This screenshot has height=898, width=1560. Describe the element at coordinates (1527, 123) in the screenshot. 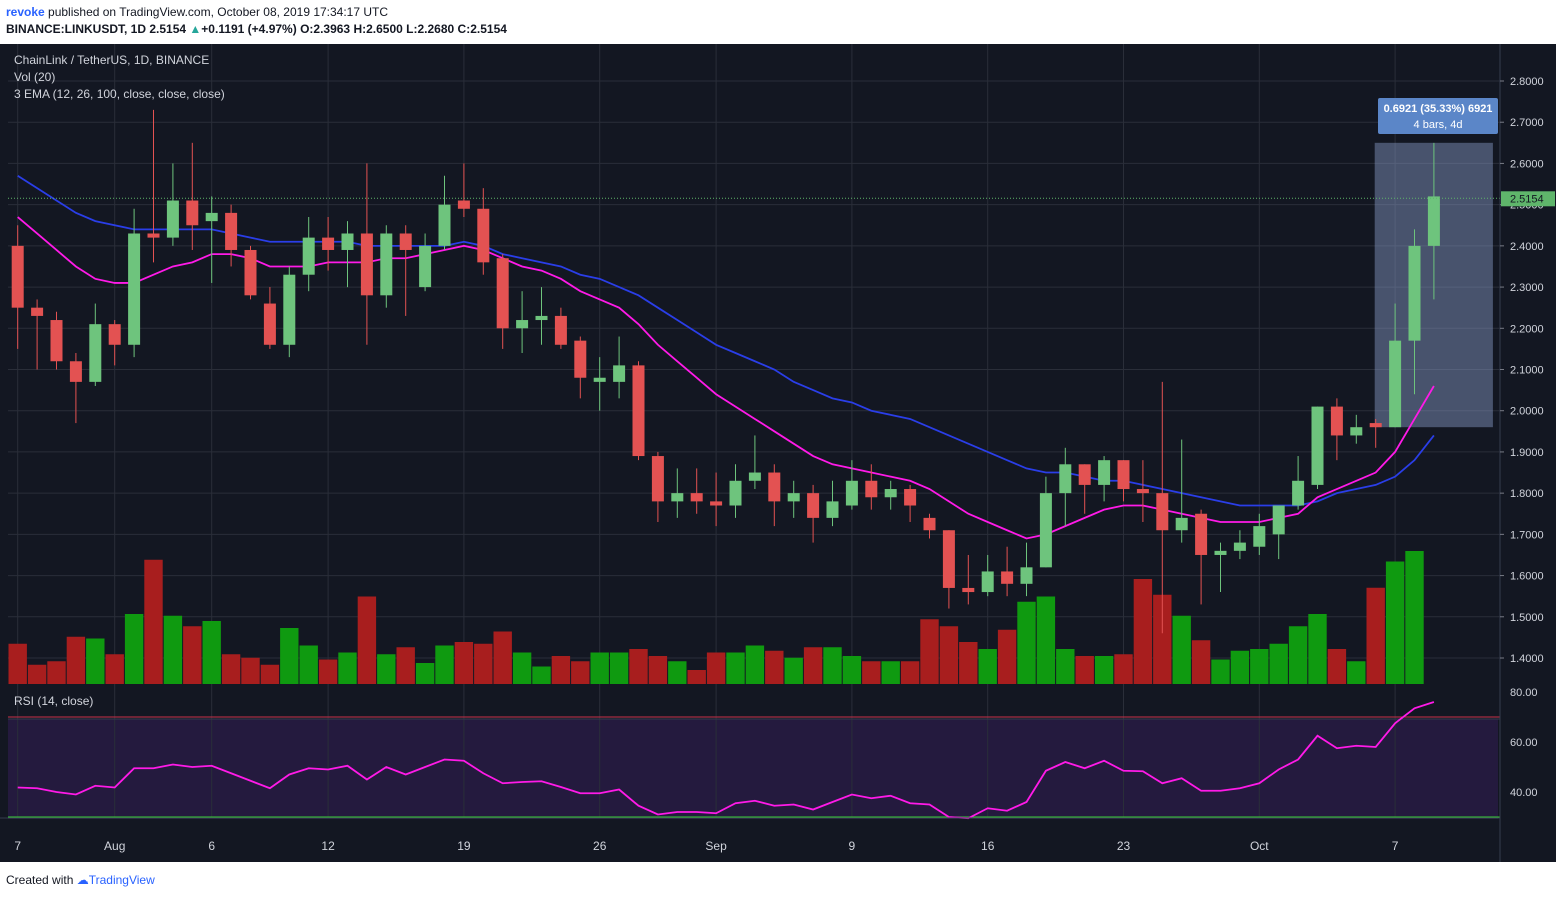

I see `price-tick-label: 2.7000` at that location.